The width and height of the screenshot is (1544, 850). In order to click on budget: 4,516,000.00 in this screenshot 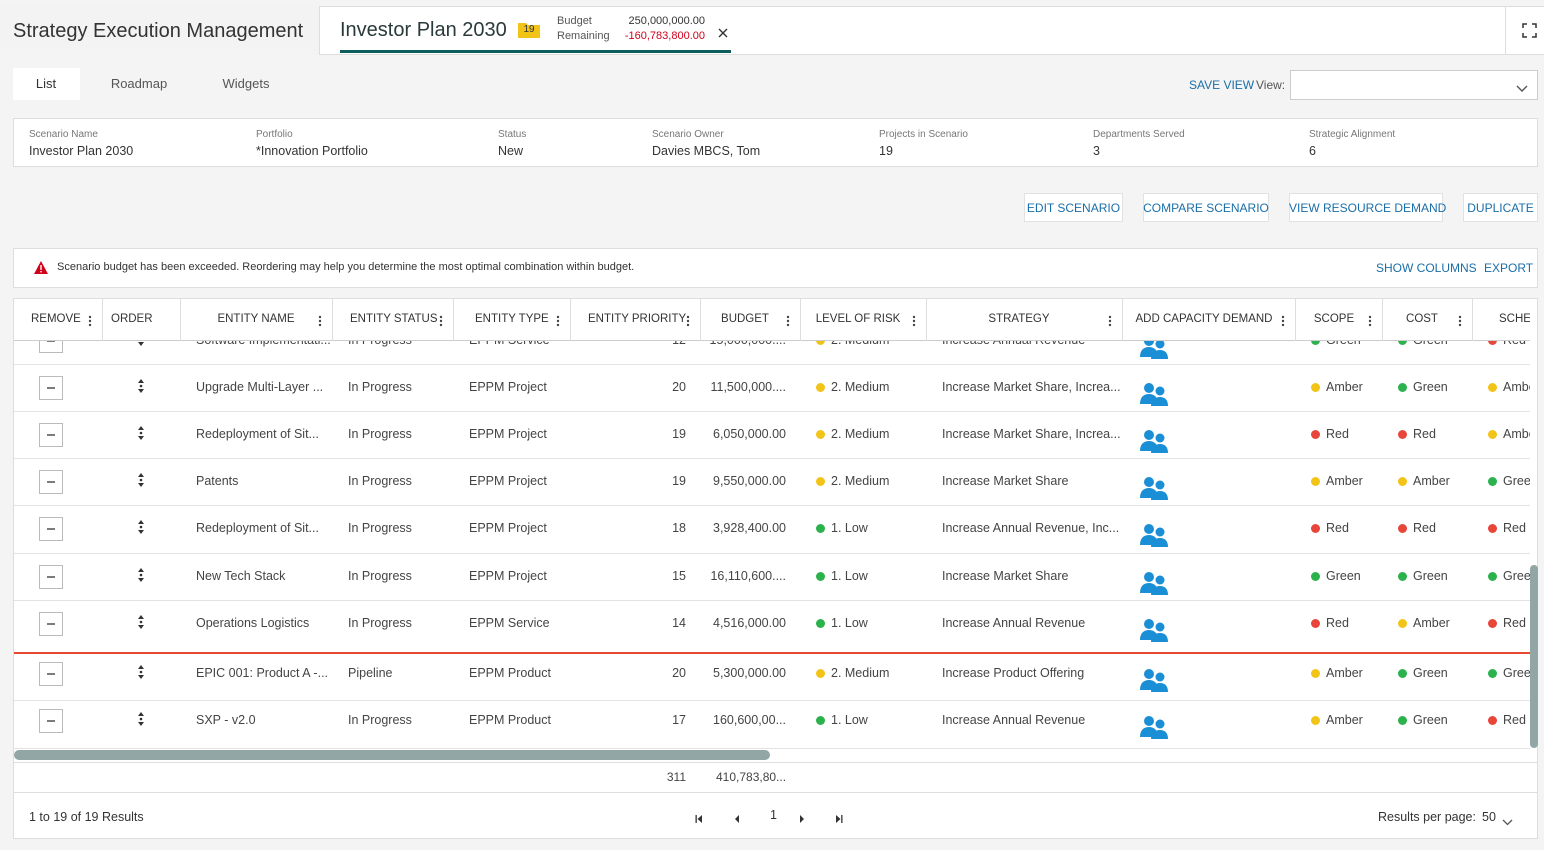, I will do `click(749, 622)`.